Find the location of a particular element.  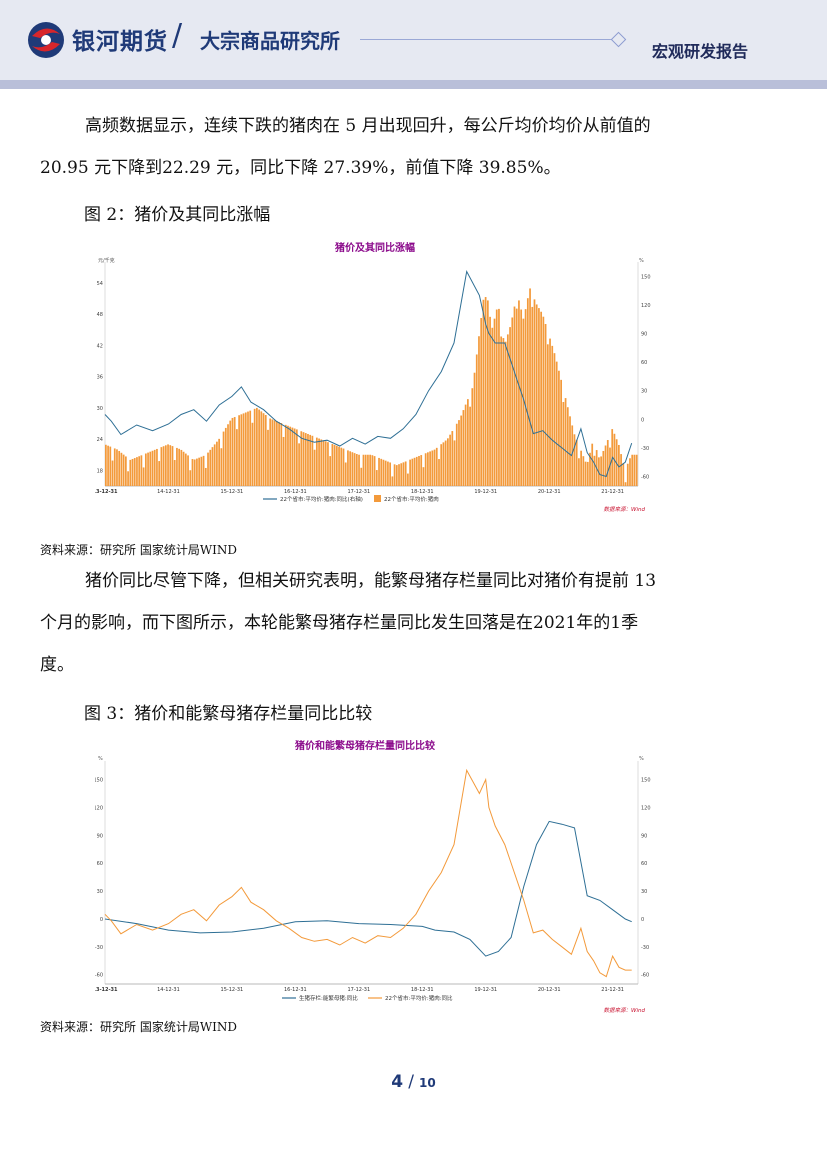

chart2-right-tick-label: 0 is located at coordinates (642, 920).